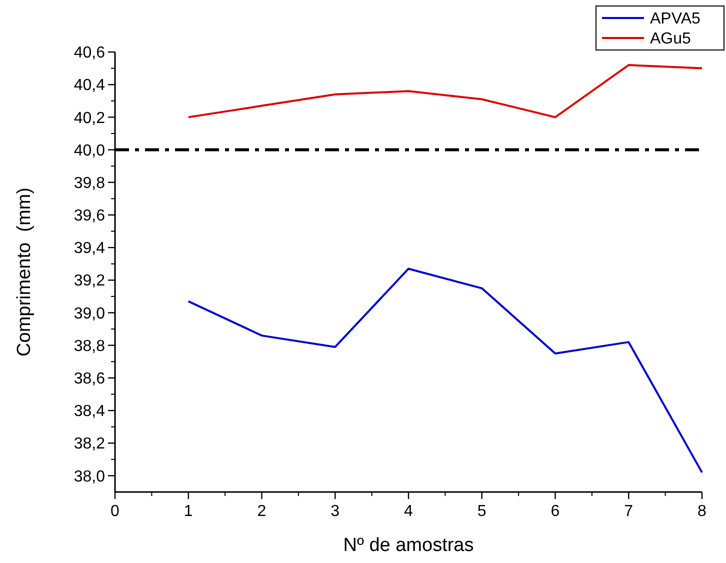 This screenshot has height=563, width=726. What do you see at coordinates (90, 216) in the screenshot?
I see `y-tick-label: 39,6` at bounding box center [90, 216].